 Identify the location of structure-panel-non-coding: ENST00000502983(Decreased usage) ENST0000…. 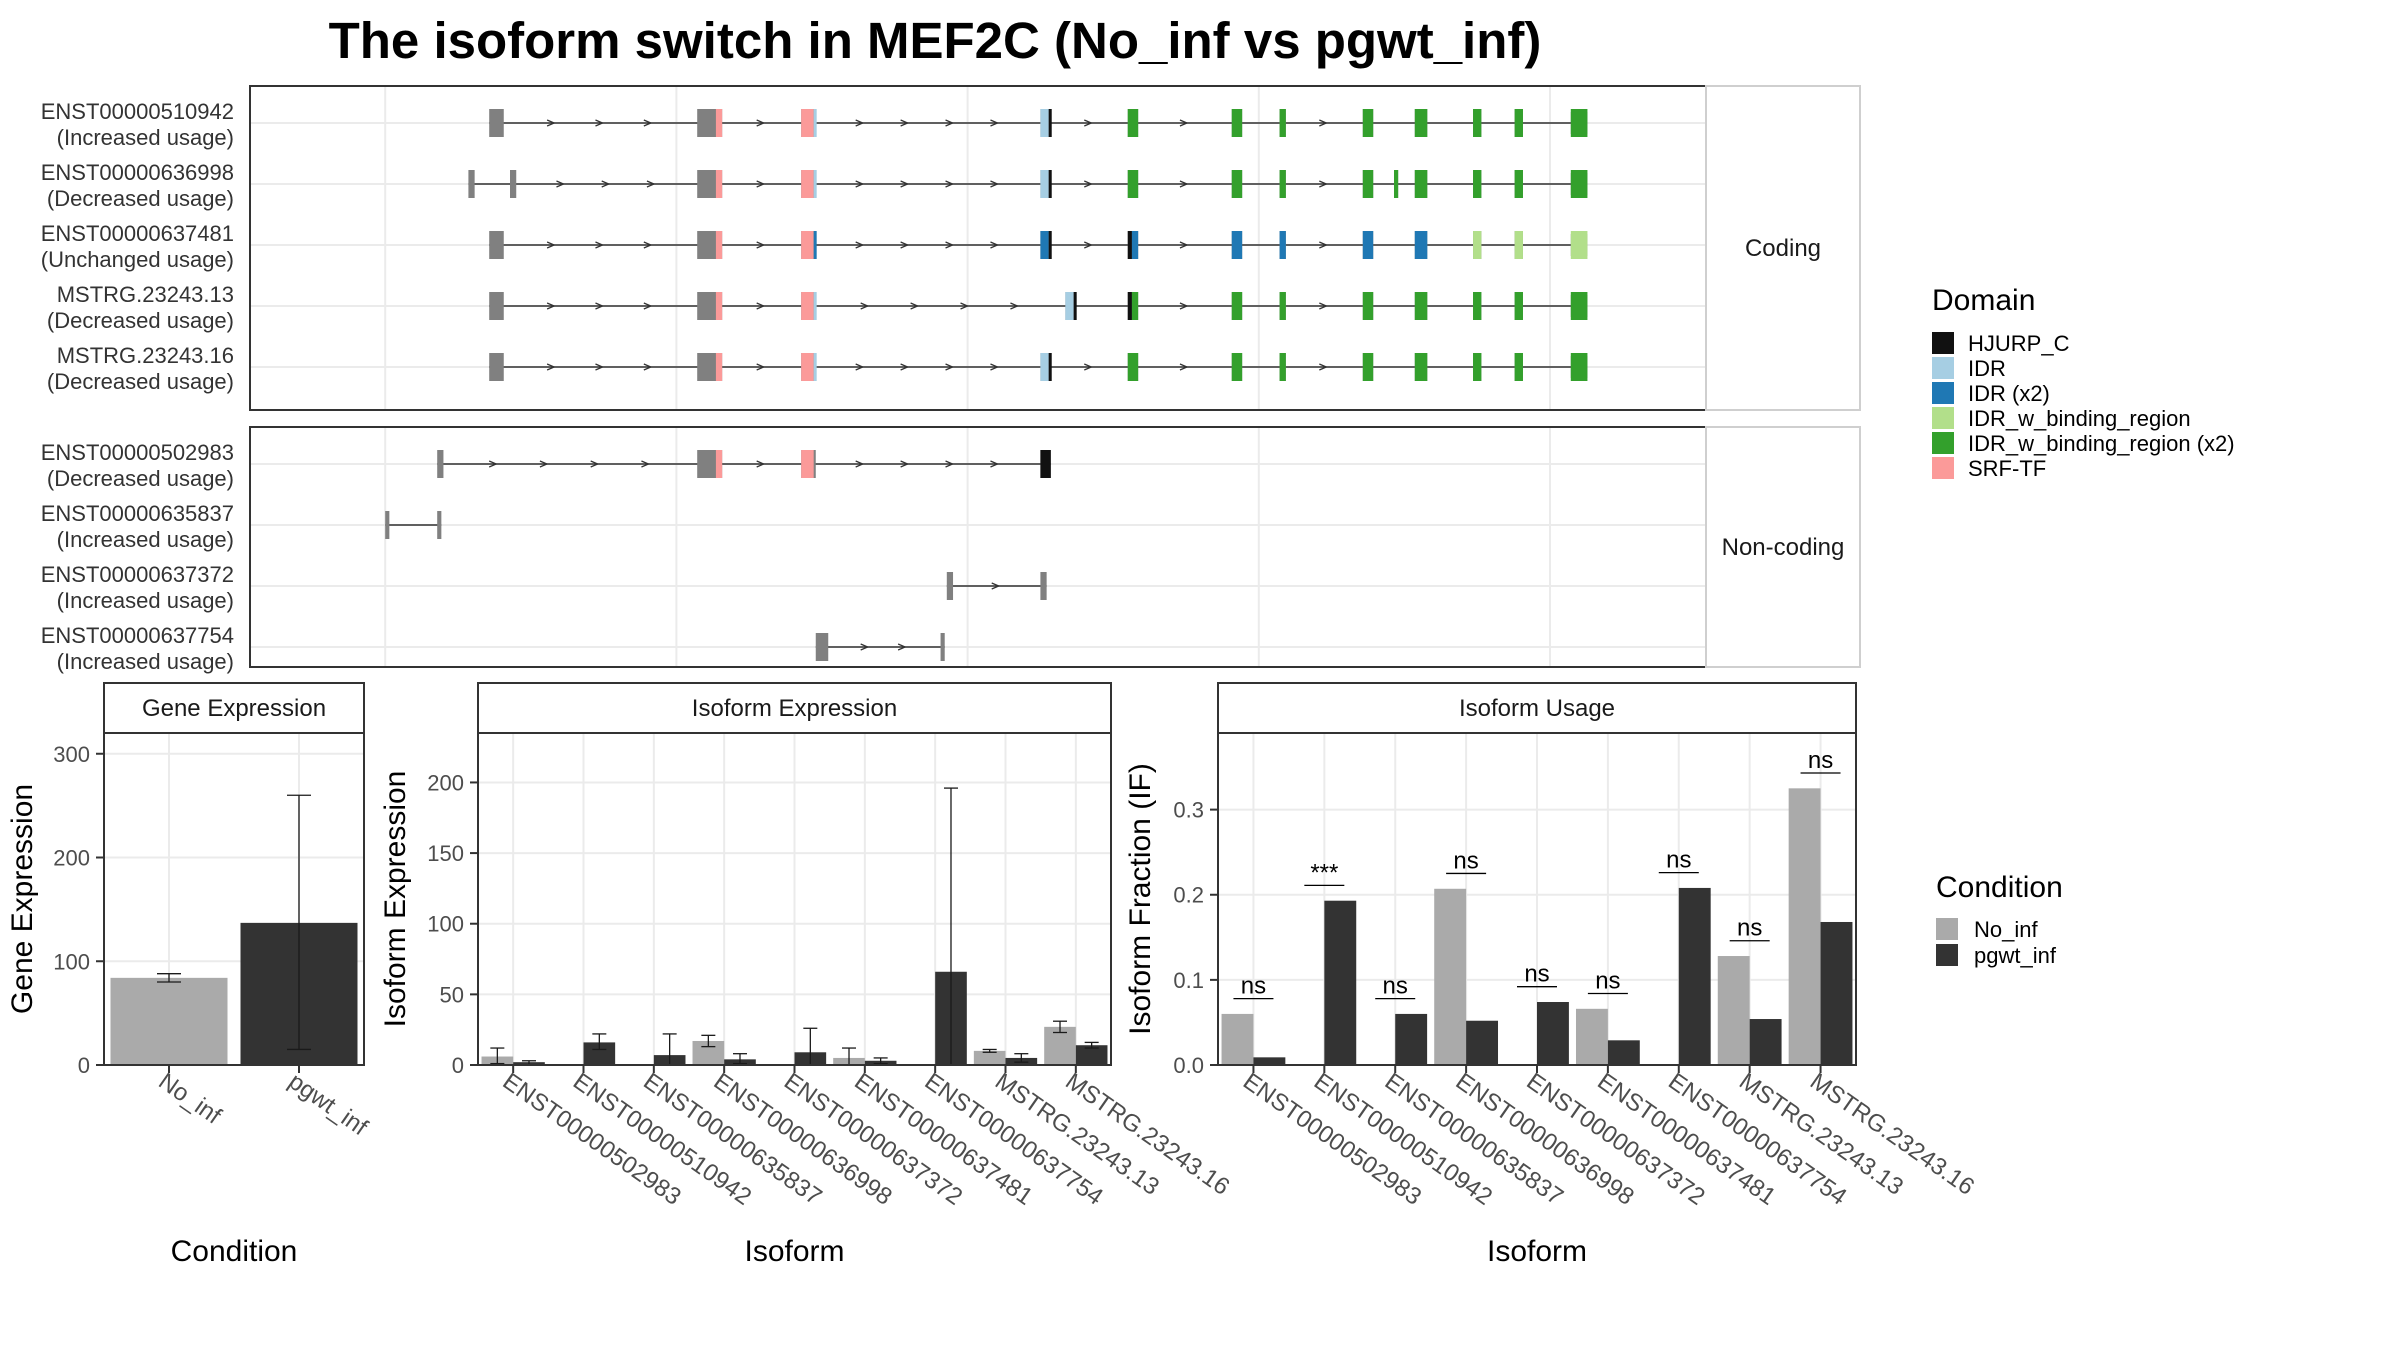
(951, 550).